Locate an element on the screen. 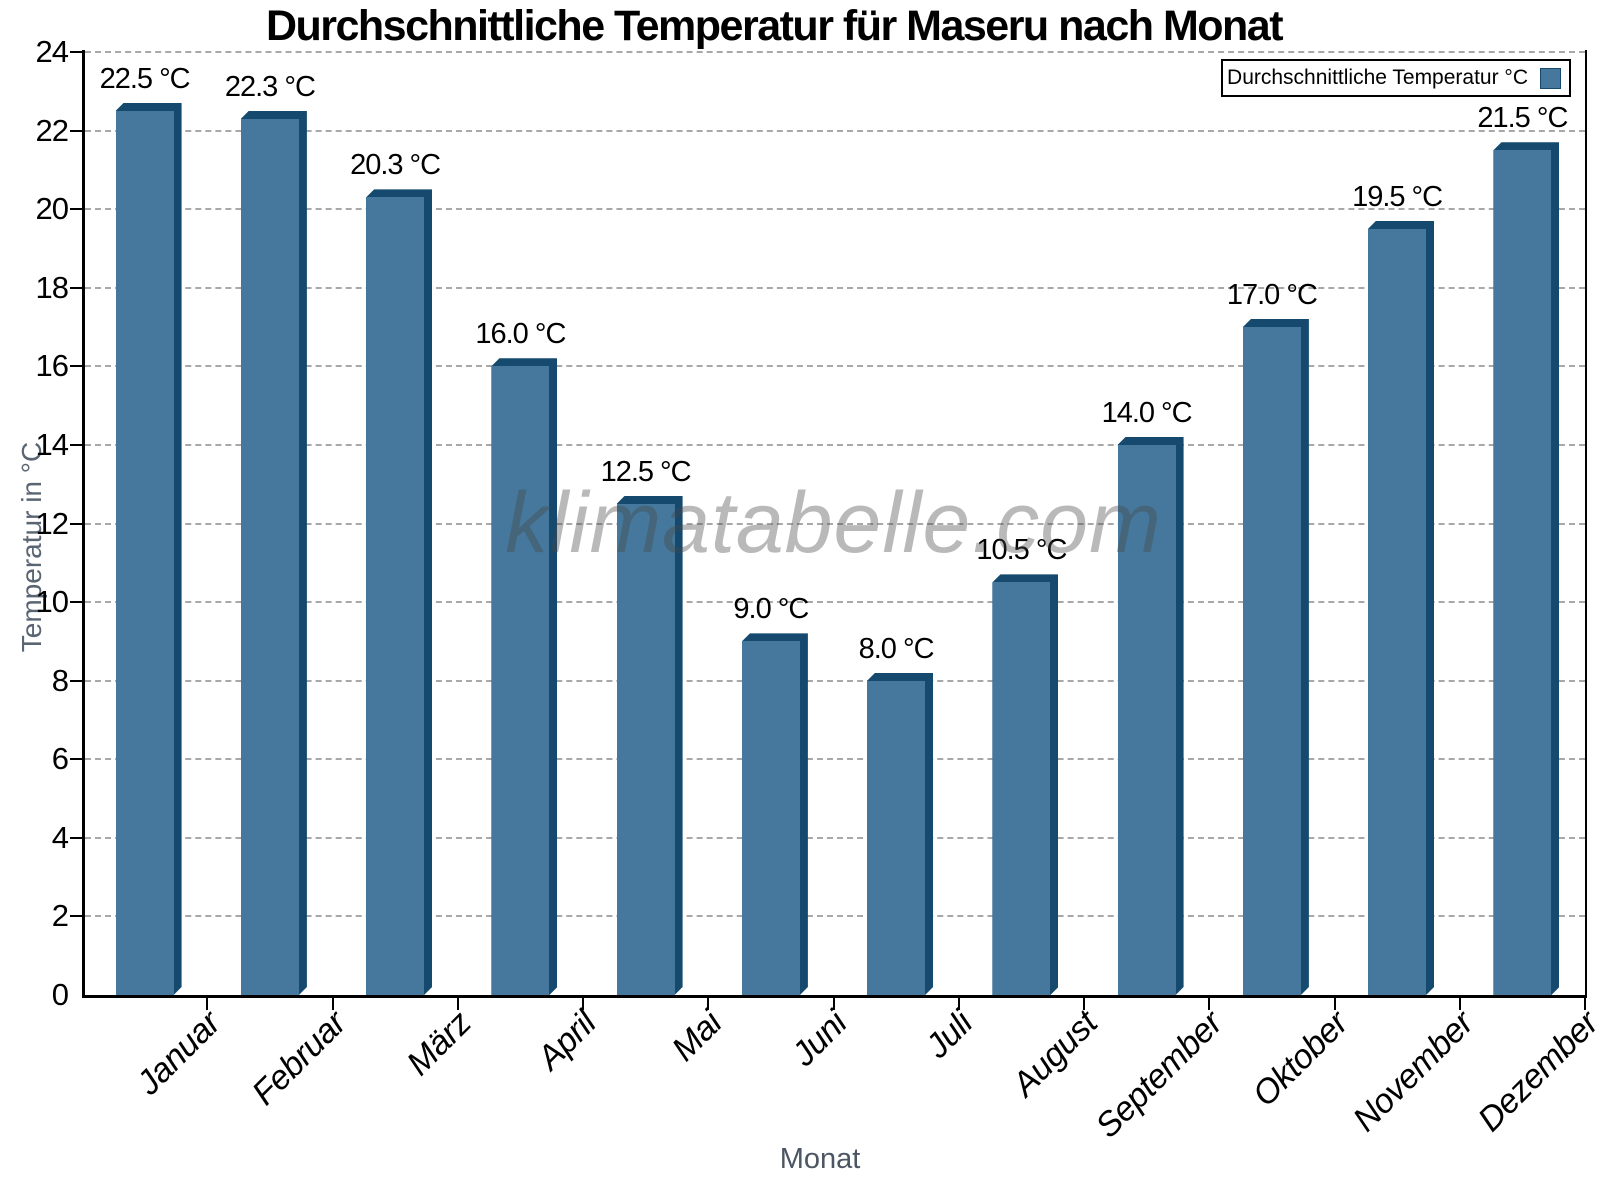 Image resolution: width=1600 pixels, height=1200 pixels. bar-september is located at coordinates (1151, 716).